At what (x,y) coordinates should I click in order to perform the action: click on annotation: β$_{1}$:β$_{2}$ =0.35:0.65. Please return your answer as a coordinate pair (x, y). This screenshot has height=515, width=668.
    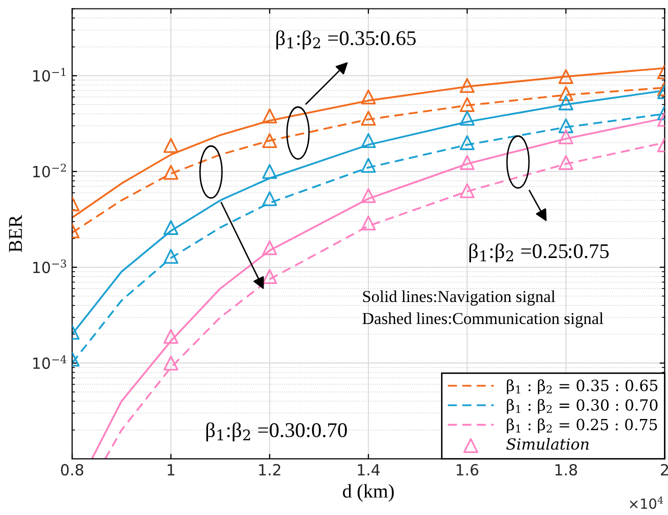
    Looking at the image, I should click on (346, 40).